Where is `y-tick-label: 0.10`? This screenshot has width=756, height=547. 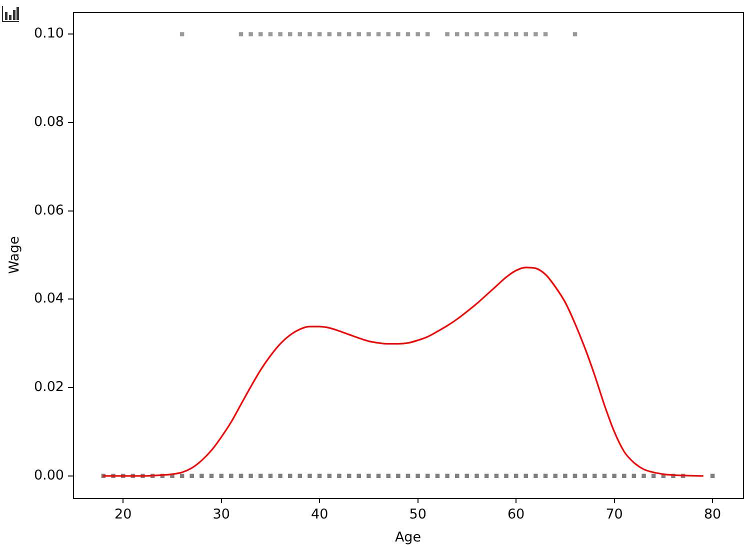
y-tick-label: 0.10 is located at coordinates (49, 34).